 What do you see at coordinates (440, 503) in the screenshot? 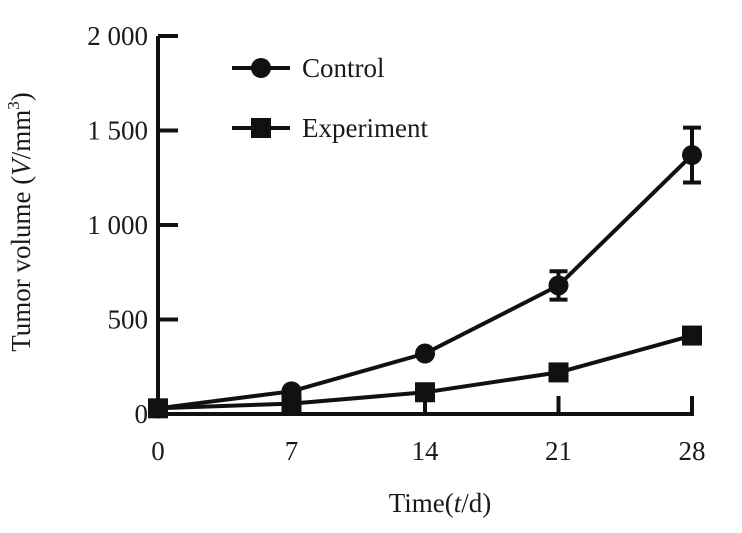
I see `x-axis-title: Time(t/d)` at bounding box center [440, 503].